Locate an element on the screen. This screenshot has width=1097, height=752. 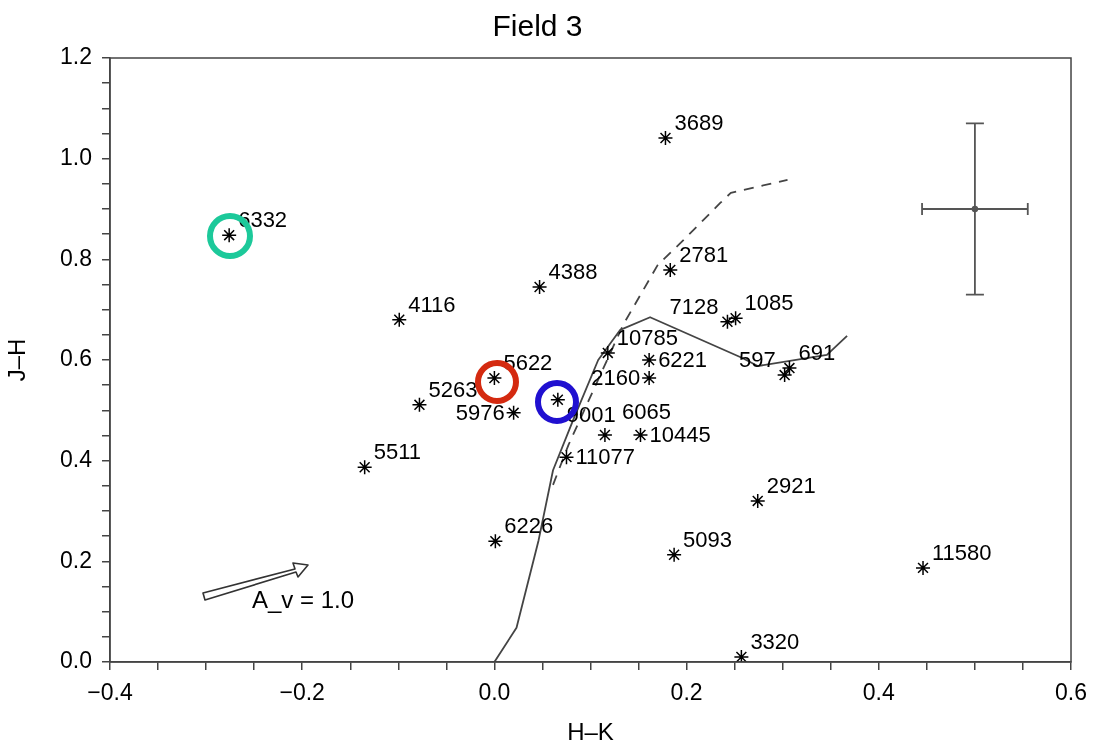
annotation: 5093 is located at coordinates (708, 539).